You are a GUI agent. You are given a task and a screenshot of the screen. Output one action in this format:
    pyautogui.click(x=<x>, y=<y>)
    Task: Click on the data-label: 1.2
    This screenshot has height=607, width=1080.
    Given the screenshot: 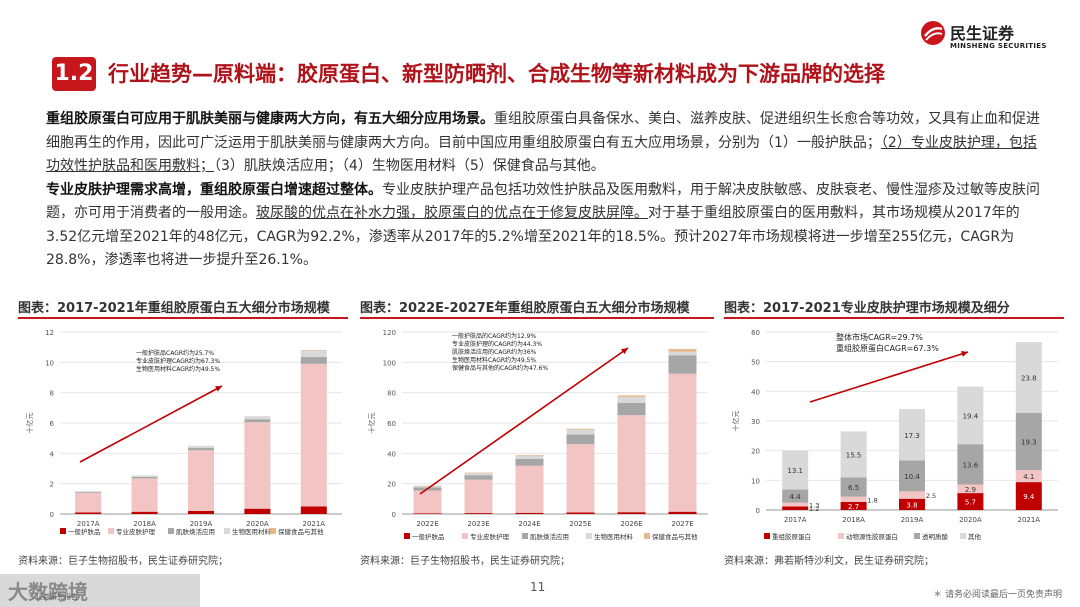 What is the action you would take?
    pyautogui.click(x=814, y=509)
    